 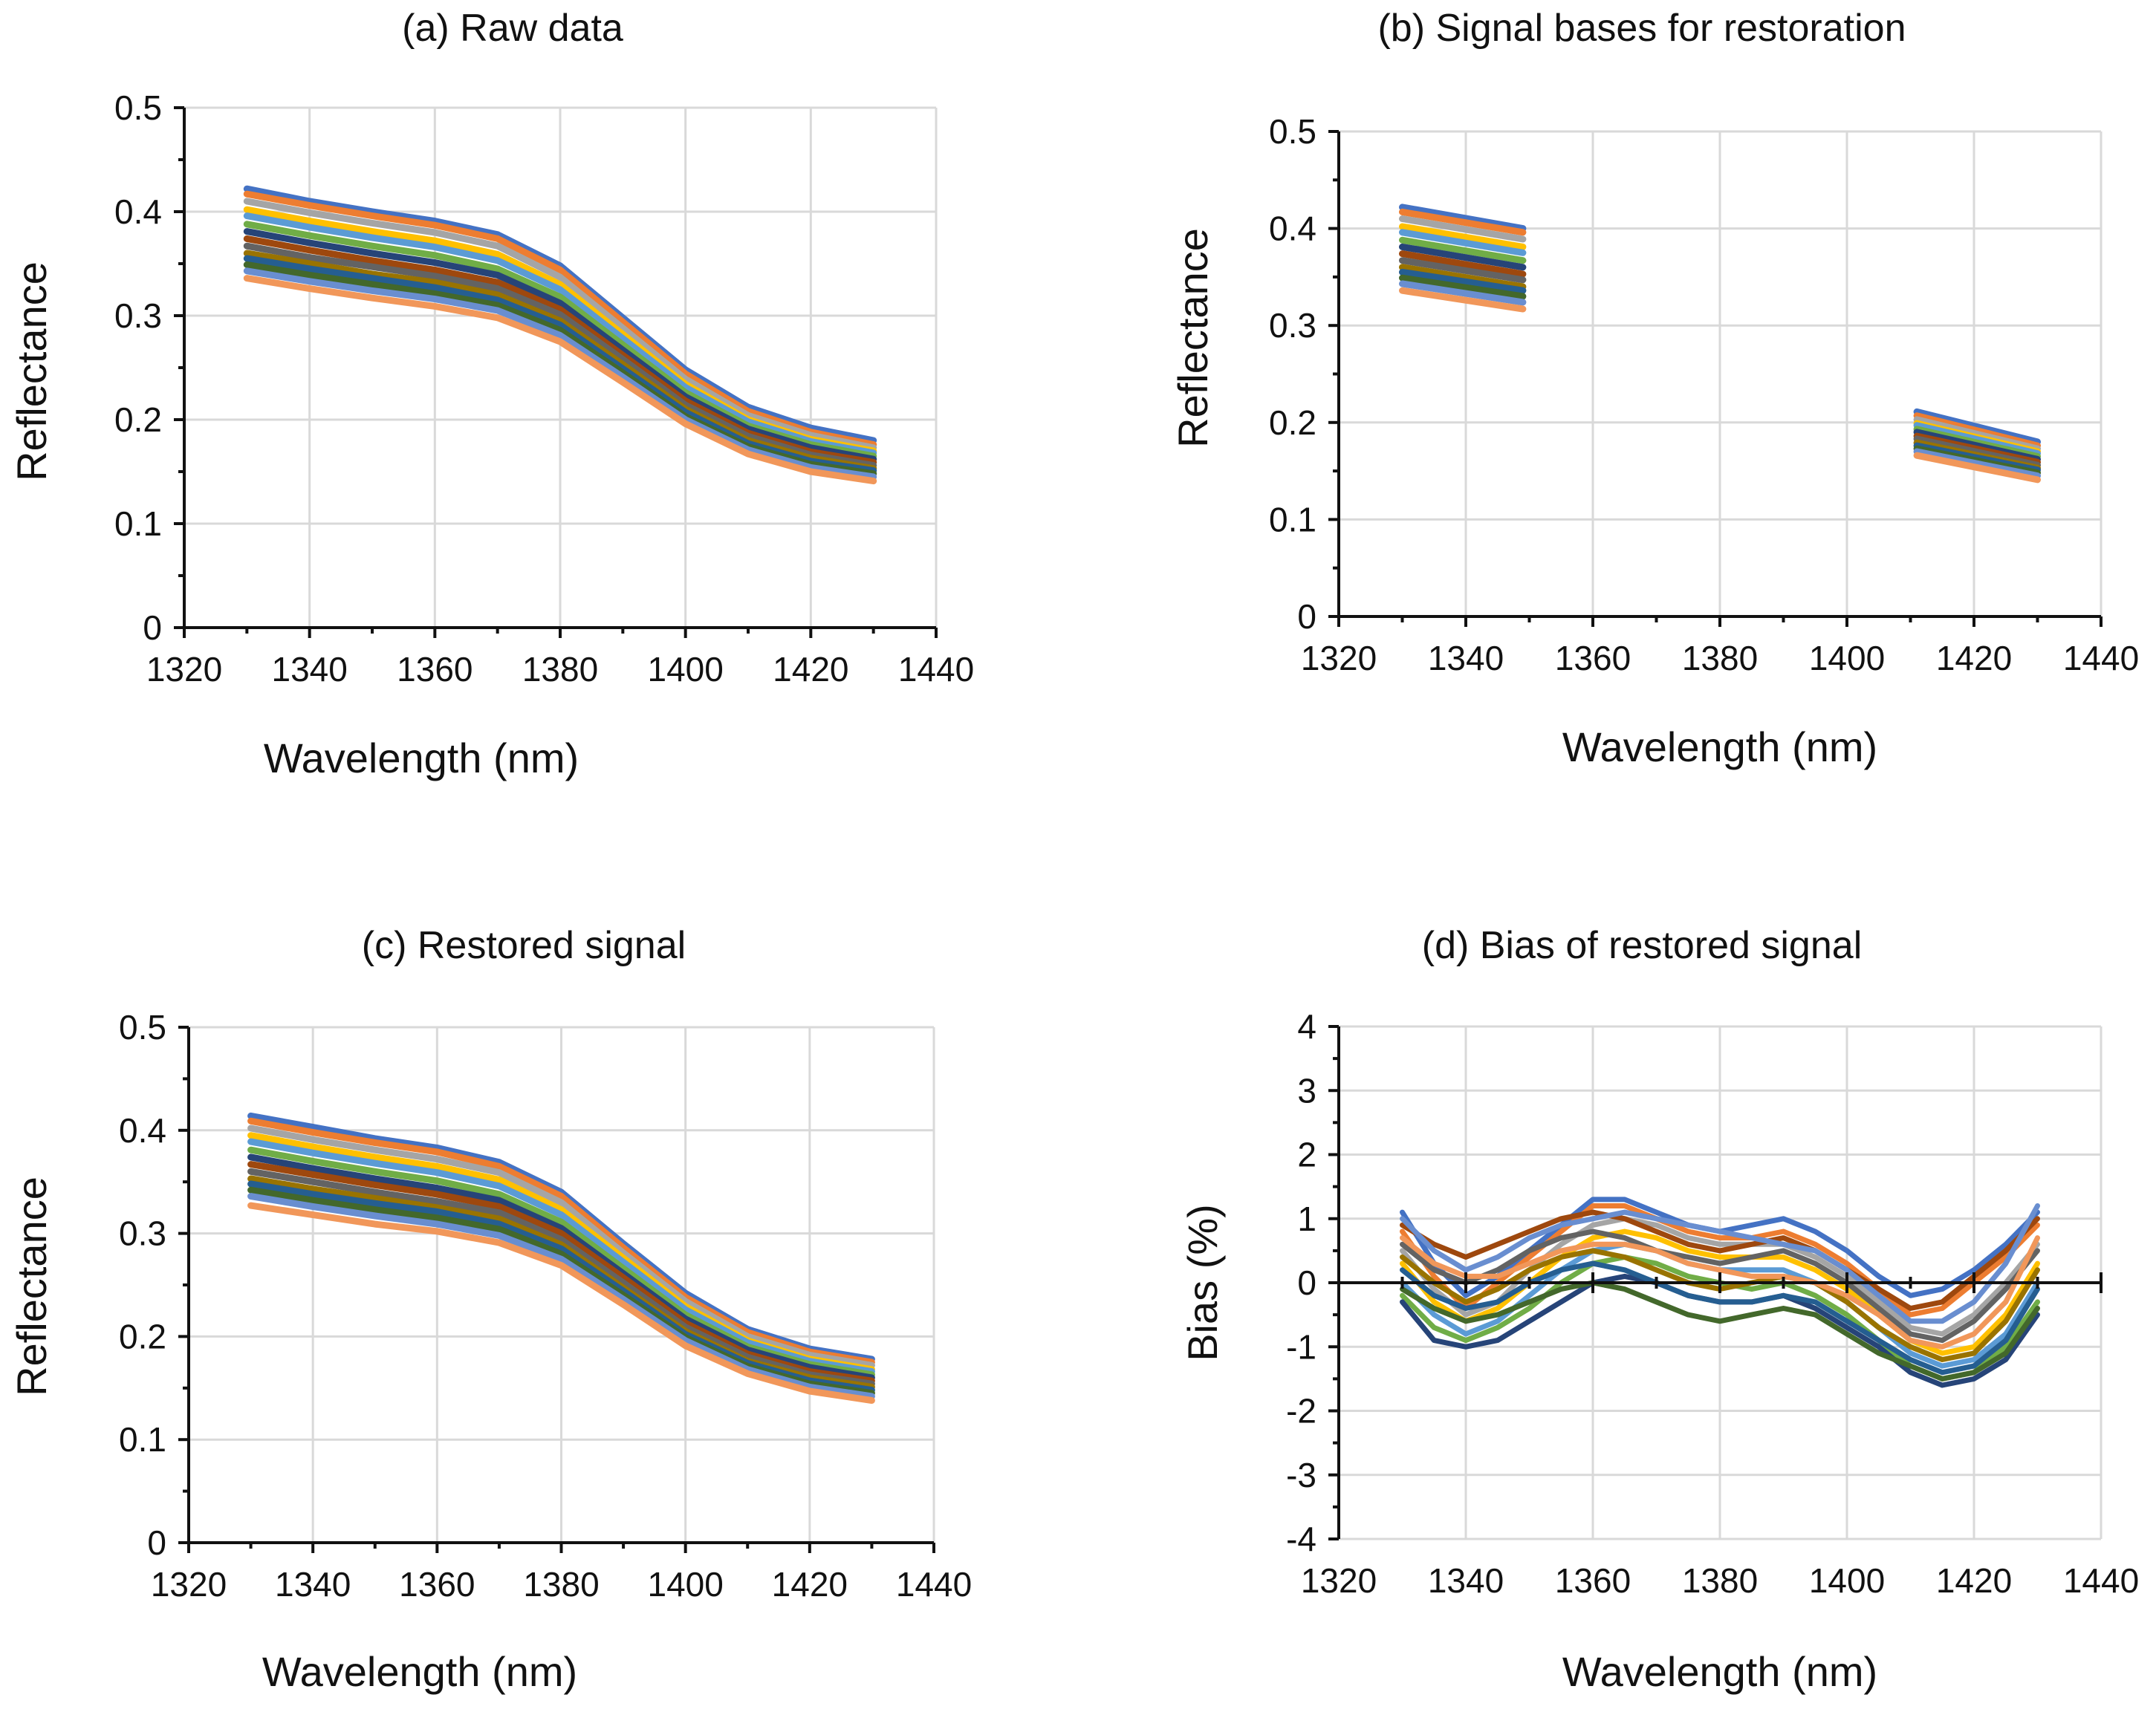 What do you see at coordinates (524, 945) in the screenshot?
I see `panel-c-title: (c) Restored signal` at bounding box center [524, 945].